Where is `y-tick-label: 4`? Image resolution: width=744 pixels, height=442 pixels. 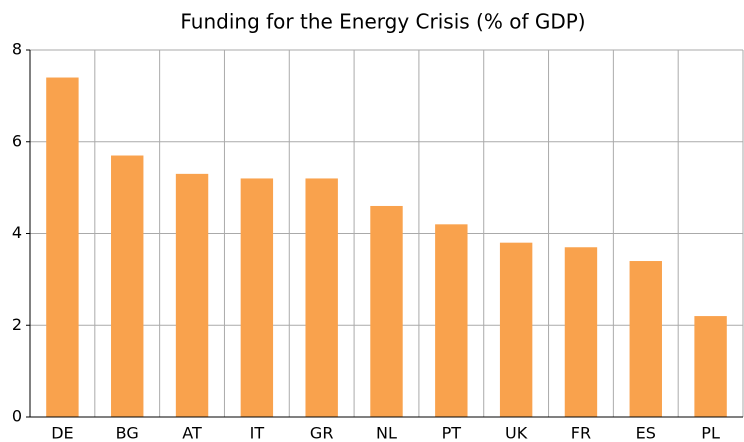 y-tick-label: 4 is located at coordinates (17, 232).